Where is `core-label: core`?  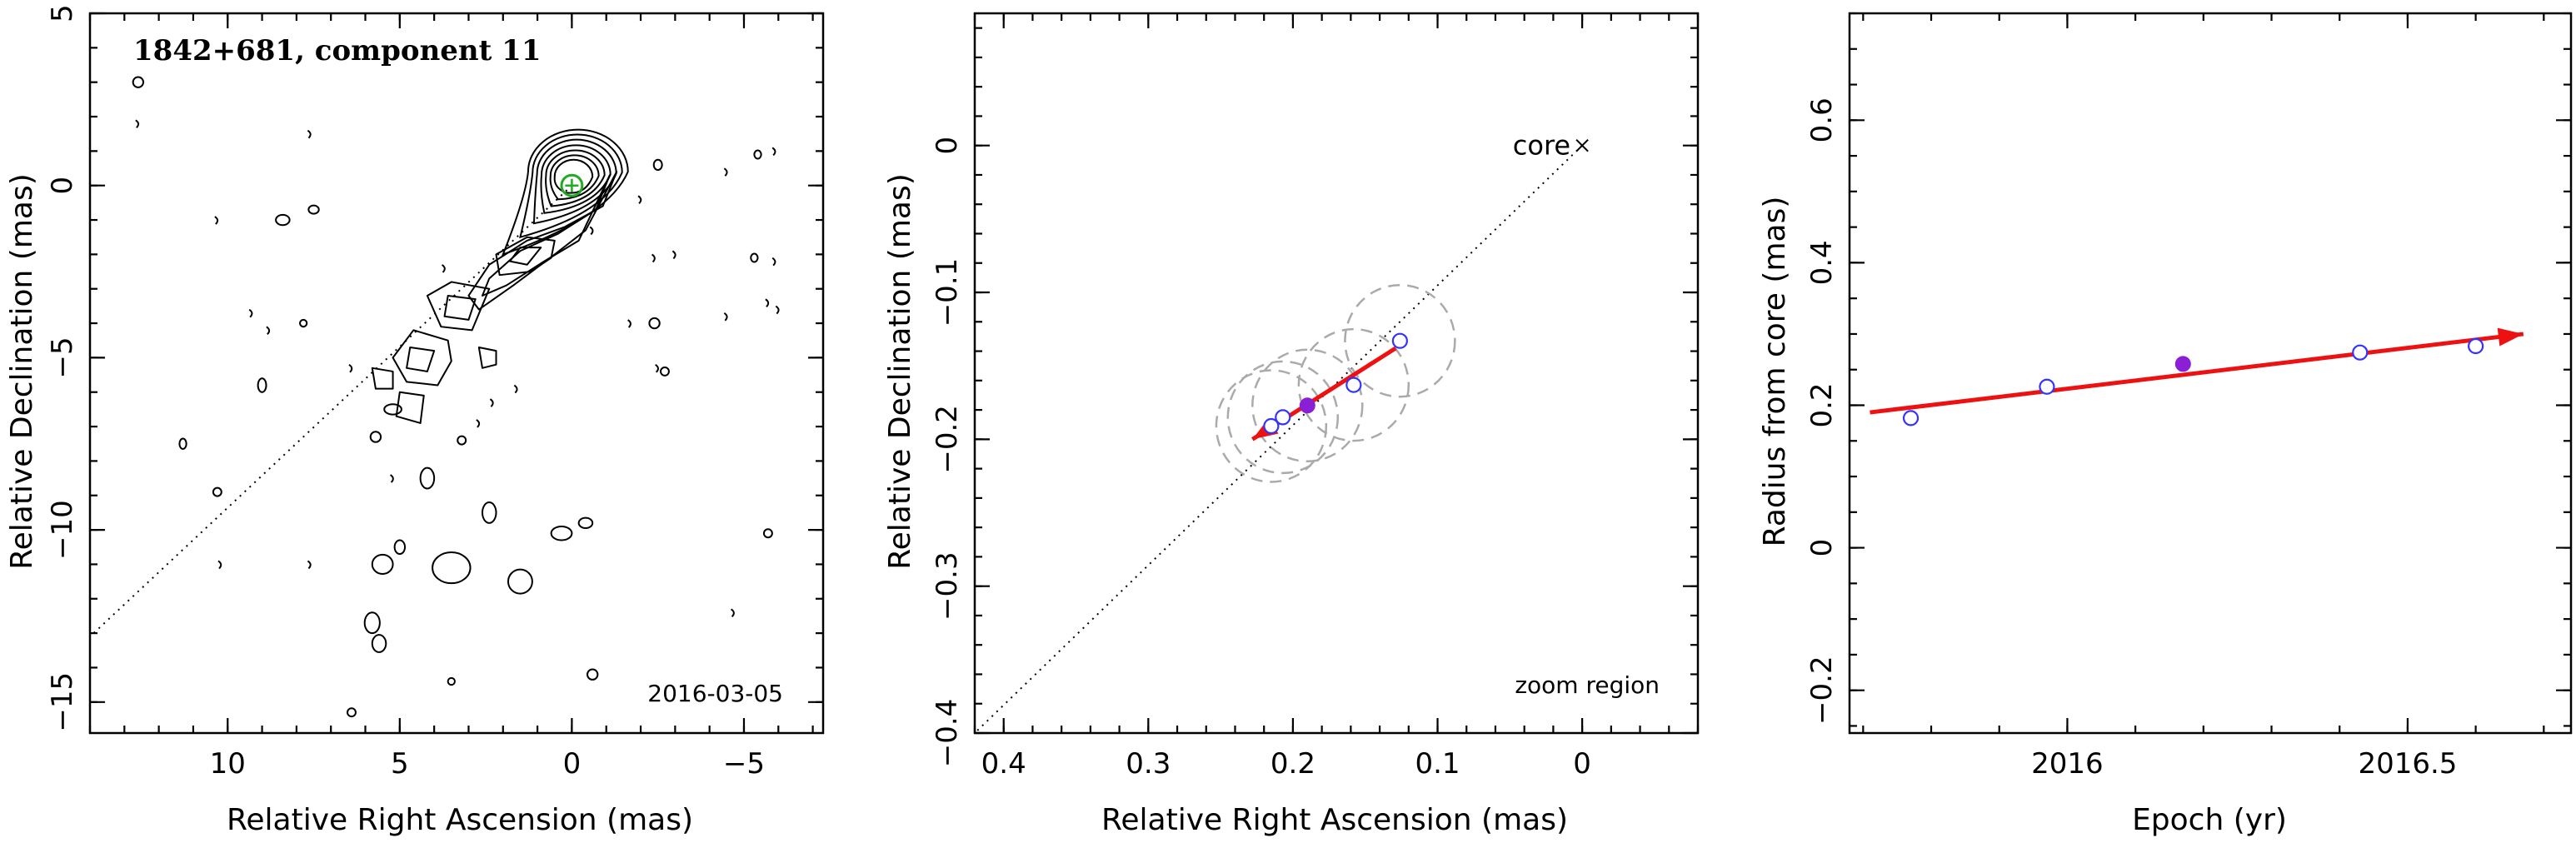
core-label: core is located at coordinates (1541, 146).